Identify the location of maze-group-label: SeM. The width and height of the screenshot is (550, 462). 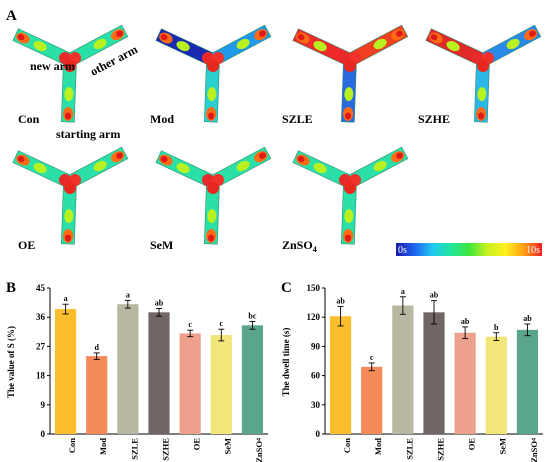
(161, 245).